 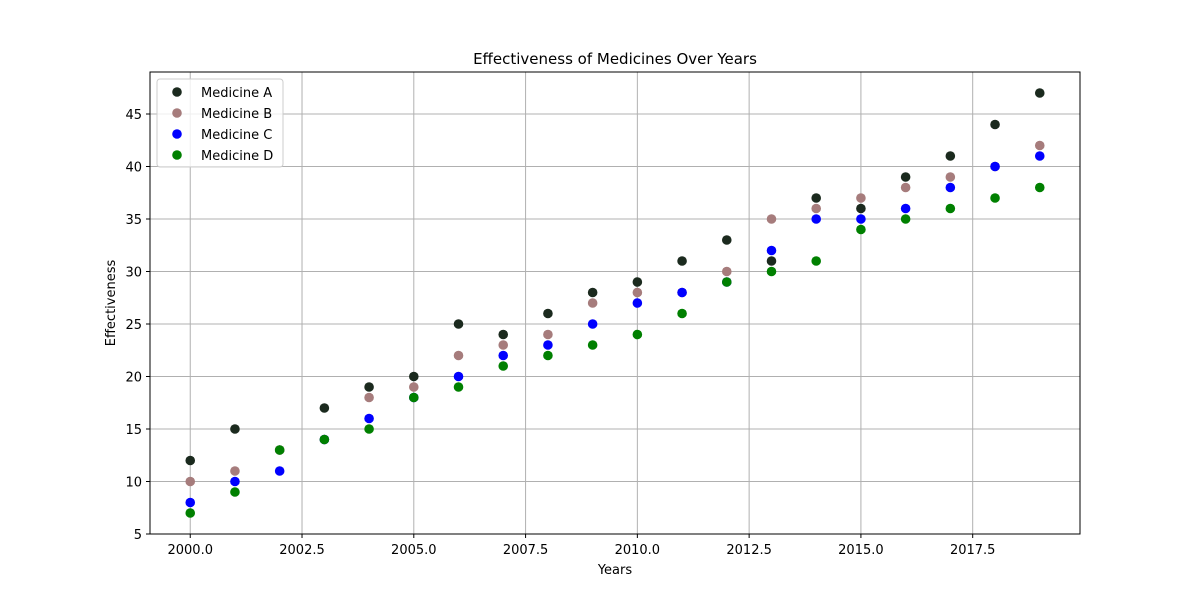 I want to click on x-tick-label: 2017.5, so click(x=973, y=550).